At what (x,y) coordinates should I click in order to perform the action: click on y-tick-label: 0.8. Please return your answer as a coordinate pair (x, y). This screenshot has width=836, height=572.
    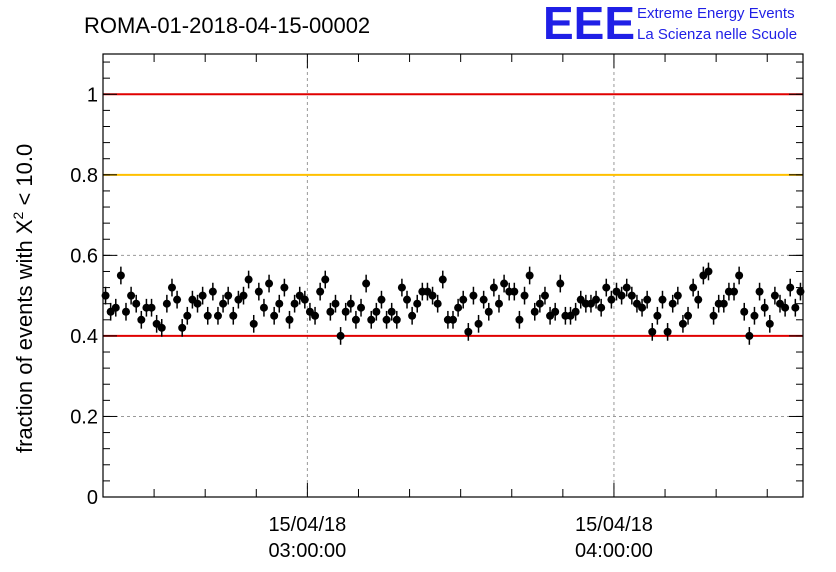
    Looking at the image, I should click on (84, 176).